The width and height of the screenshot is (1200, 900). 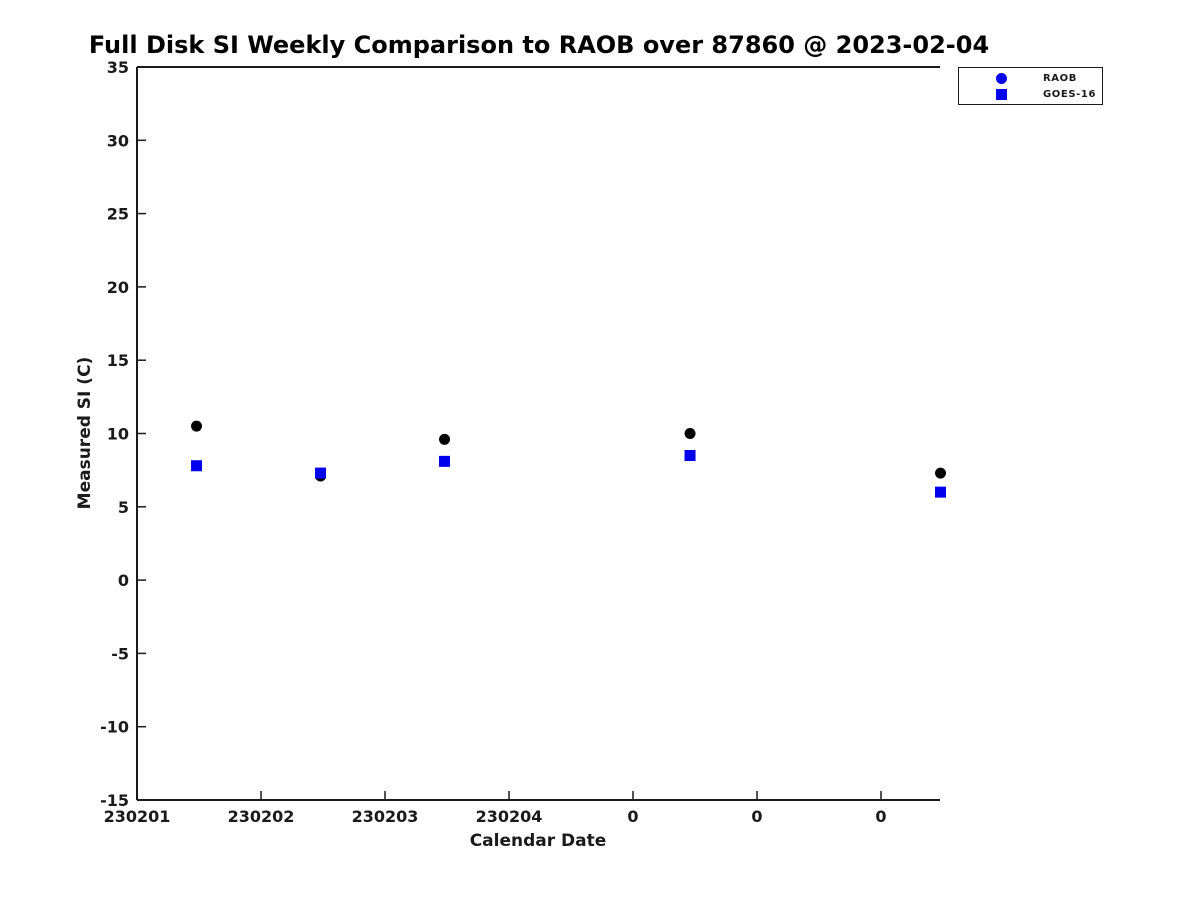 What do you see at coordinates (120, 653) in the screenshot?
I see `y-tick-label: -5` at bounding box center [120, 653].